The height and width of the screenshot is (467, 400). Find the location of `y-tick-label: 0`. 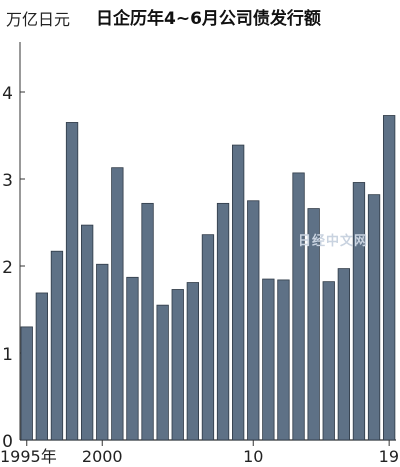

y-tick-label: 0 is located at coordinates (7, 442).